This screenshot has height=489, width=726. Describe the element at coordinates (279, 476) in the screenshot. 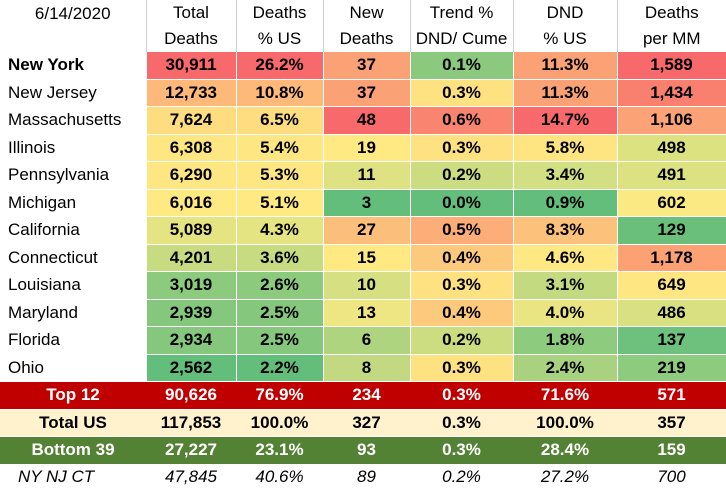

I see `footer-pct: 40.6%` at that location.